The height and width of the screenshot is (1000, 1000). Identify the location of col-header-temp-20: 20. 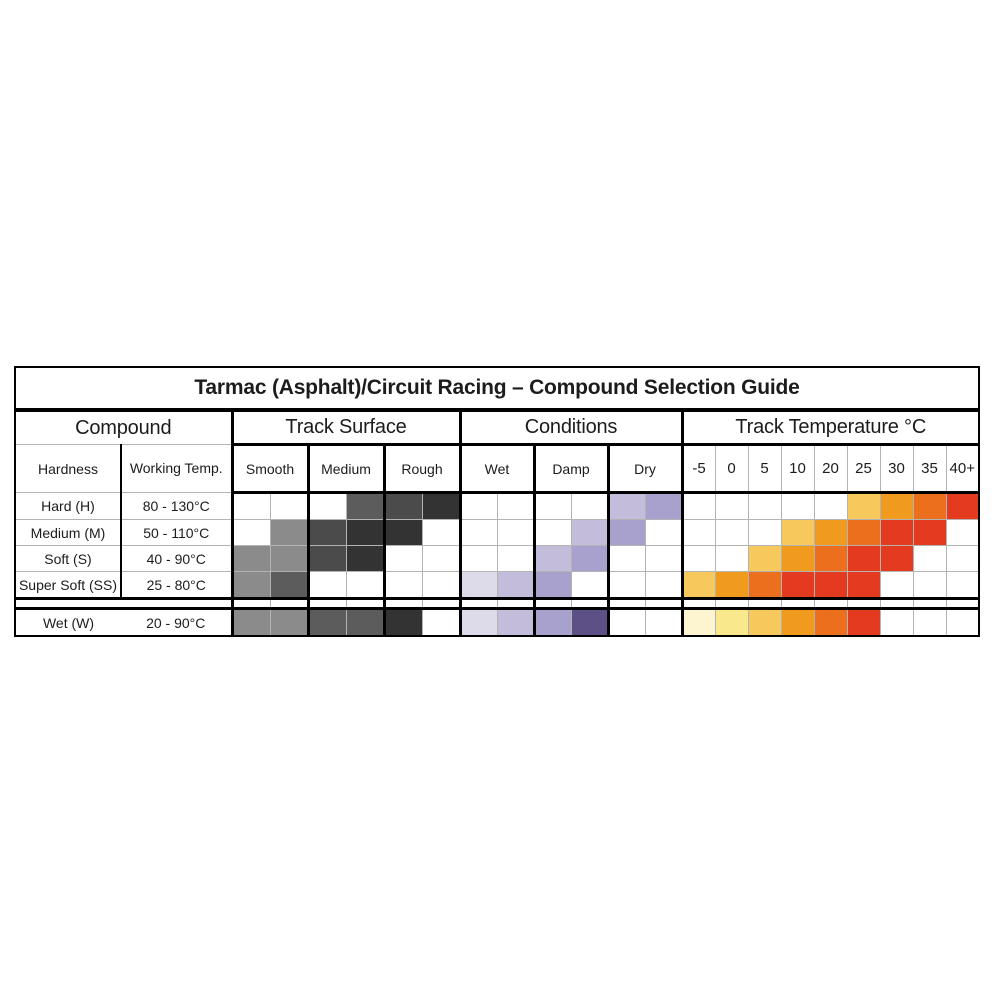
(830, 469).